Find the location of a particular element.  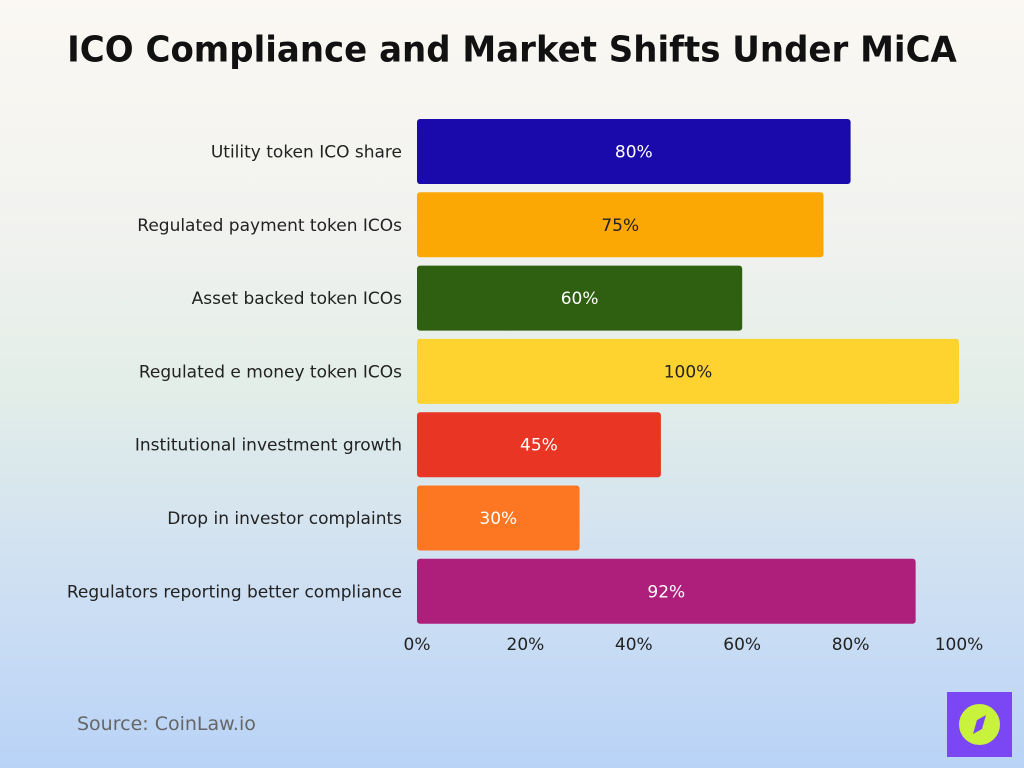

category-label: Regulated e money token ICOs is located at coordinates (270, 372).